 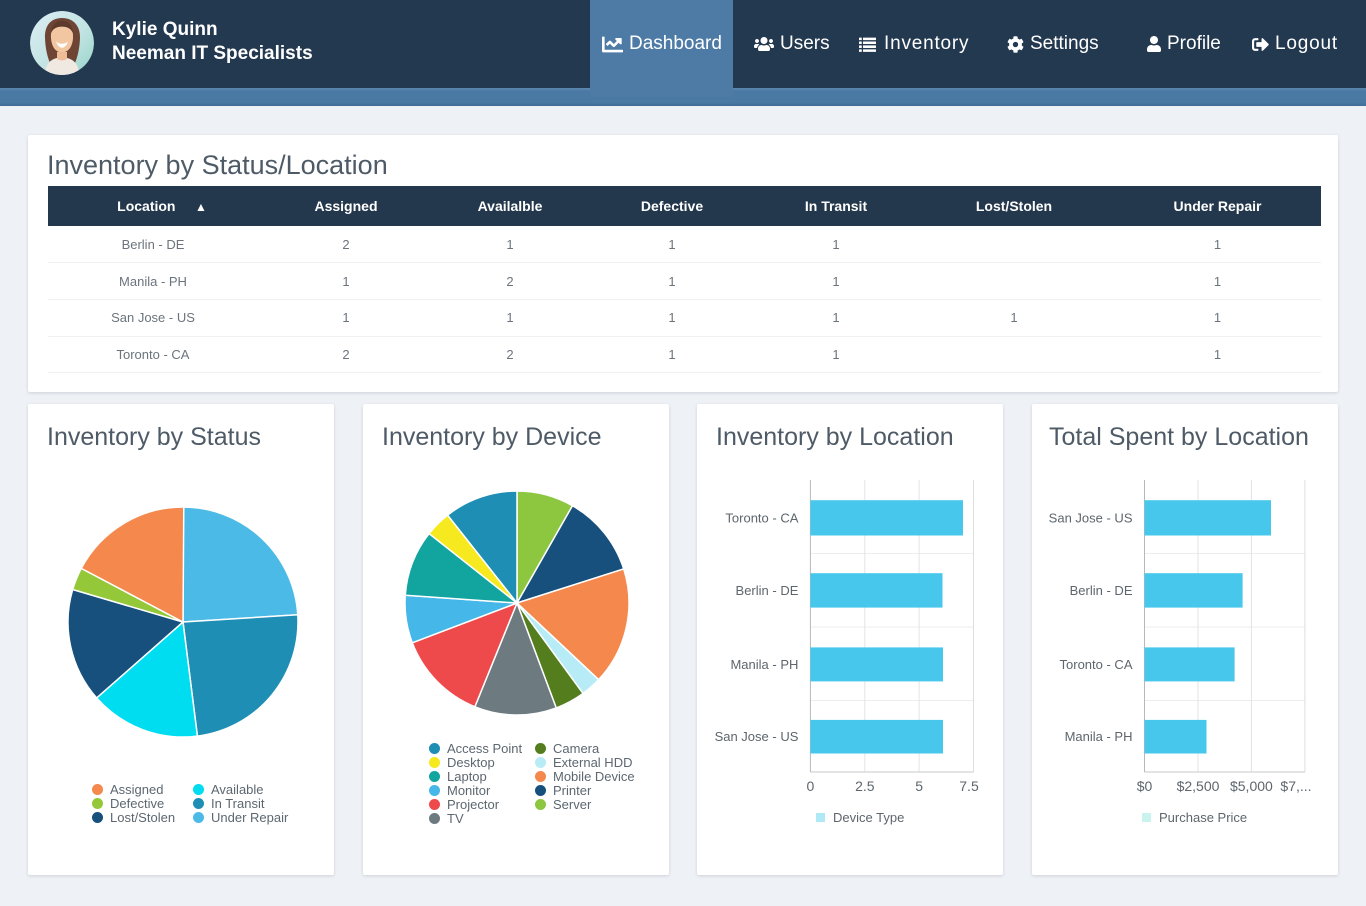 I want to click on svg-text: $0, so click(x=1145, y=786).